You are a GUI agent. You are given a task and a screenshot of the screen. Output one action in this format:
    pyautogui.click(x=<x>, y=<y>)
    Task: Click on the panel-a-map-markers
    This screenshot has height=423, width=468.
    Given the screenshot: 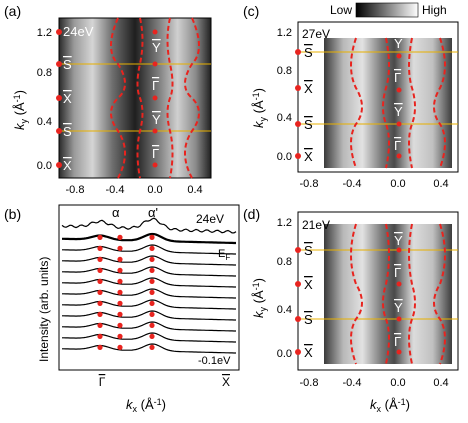 What is the action you would take?
    pyautogui.click(x=155, y=98)
    